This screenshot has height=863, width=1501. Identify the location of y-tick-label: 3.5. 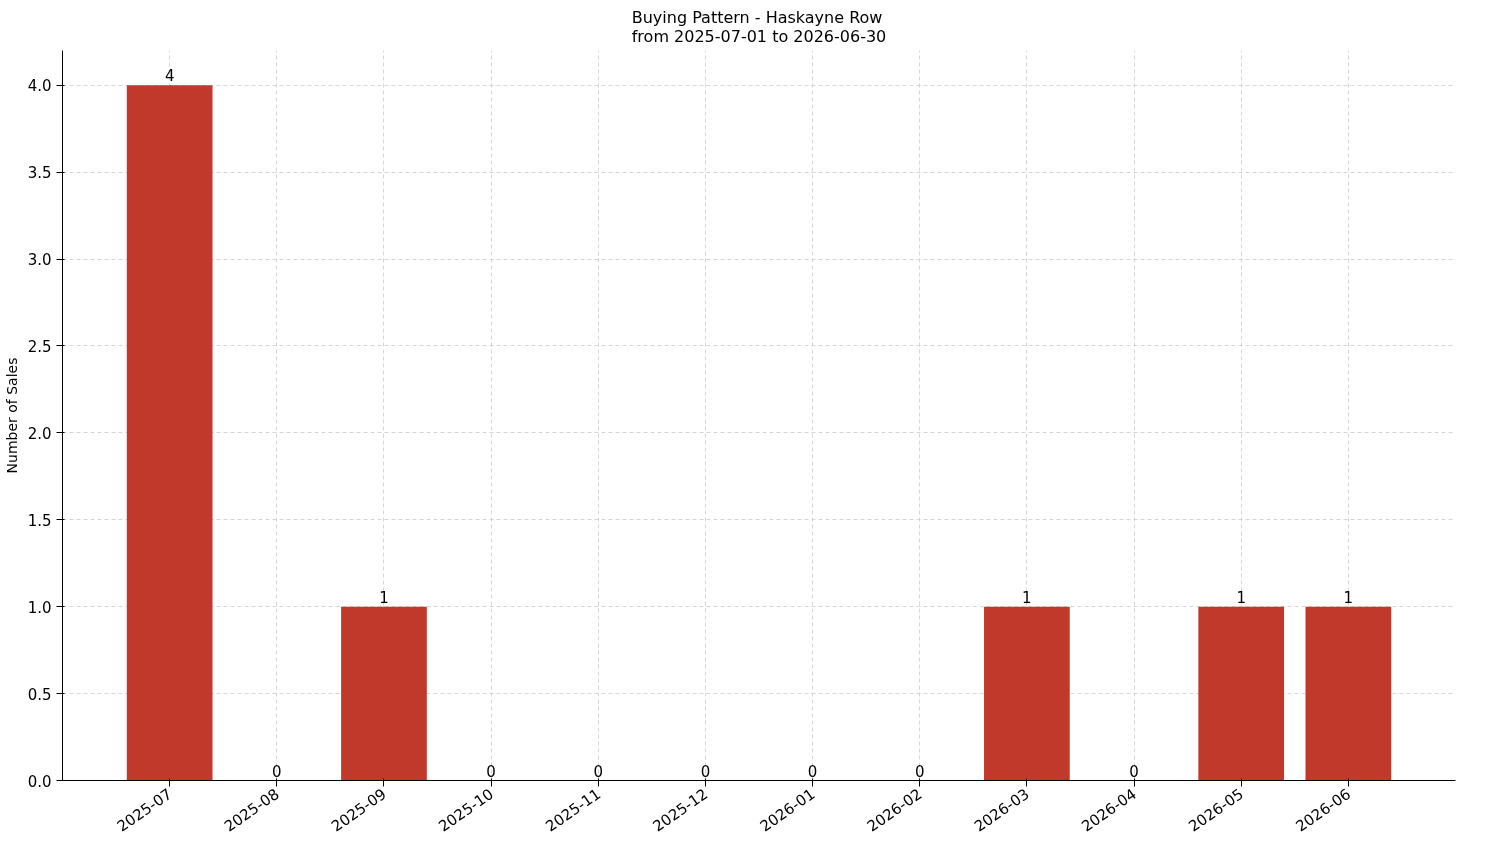
(39, 173).